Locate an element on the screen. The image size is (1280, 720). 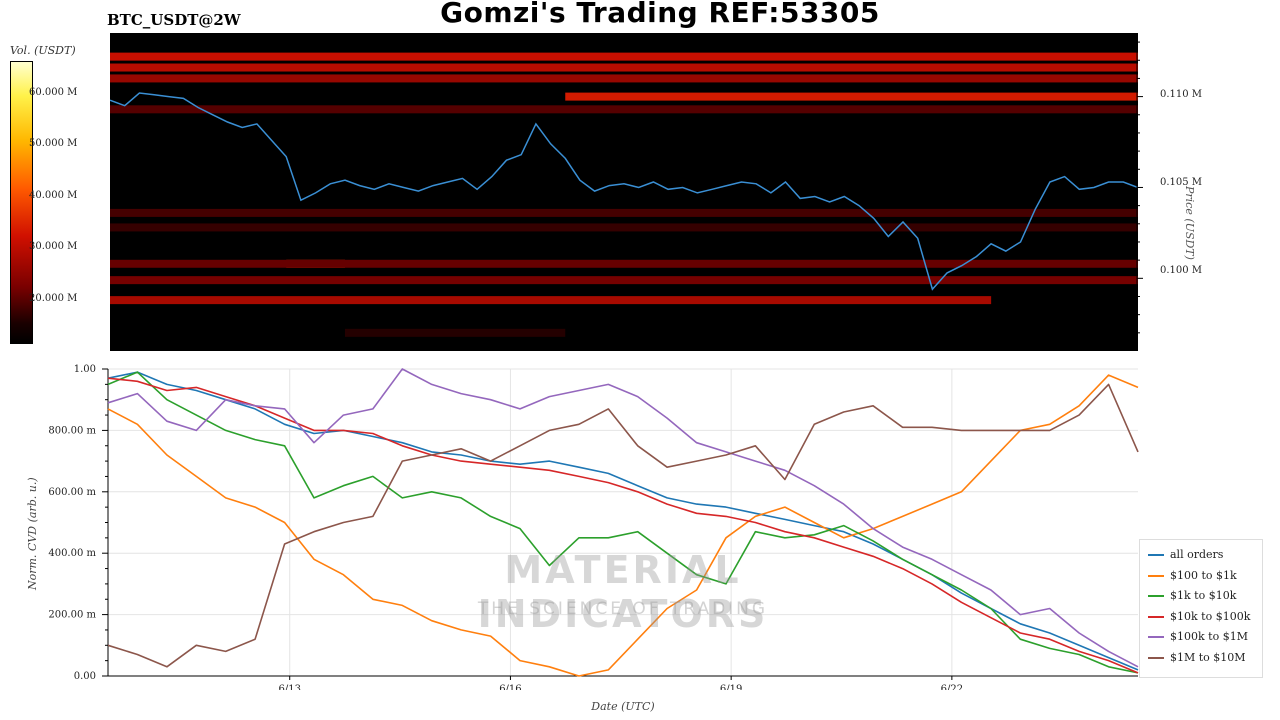
legend-label: $1k to $10k is located at coordinates (1203, 595).